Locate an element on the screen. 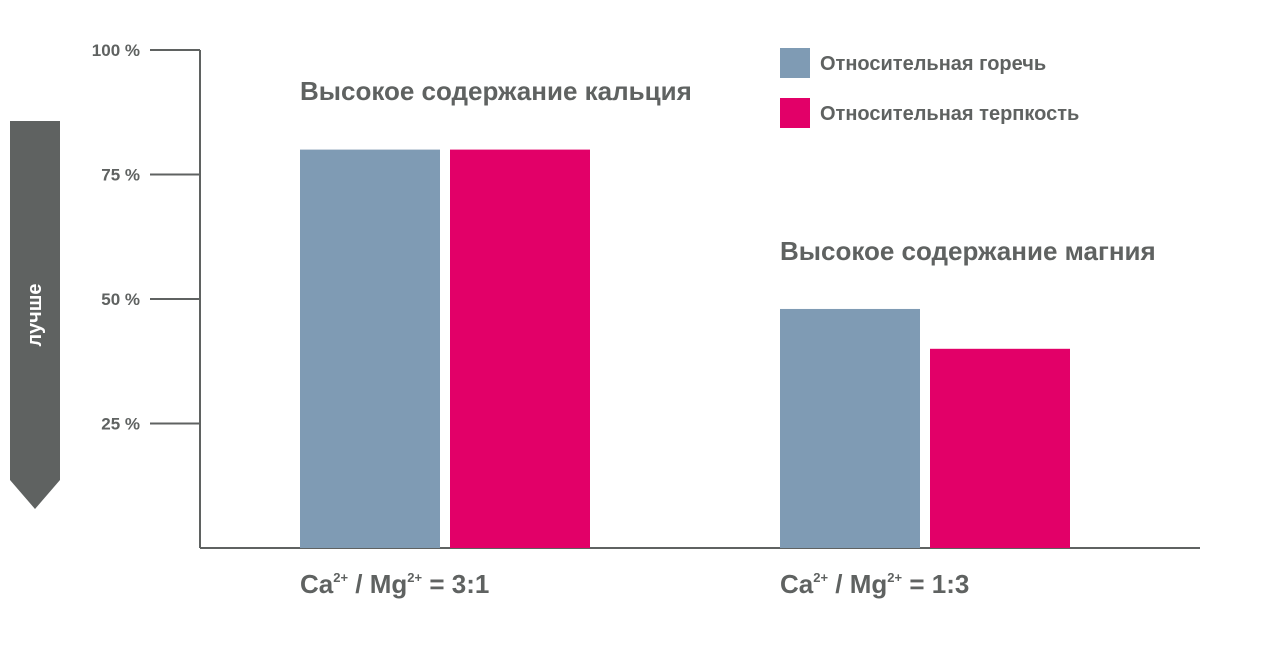 This screenshot has width=1280, height=645. y-tick-label: 100 % is located at coordinates (116, 50).